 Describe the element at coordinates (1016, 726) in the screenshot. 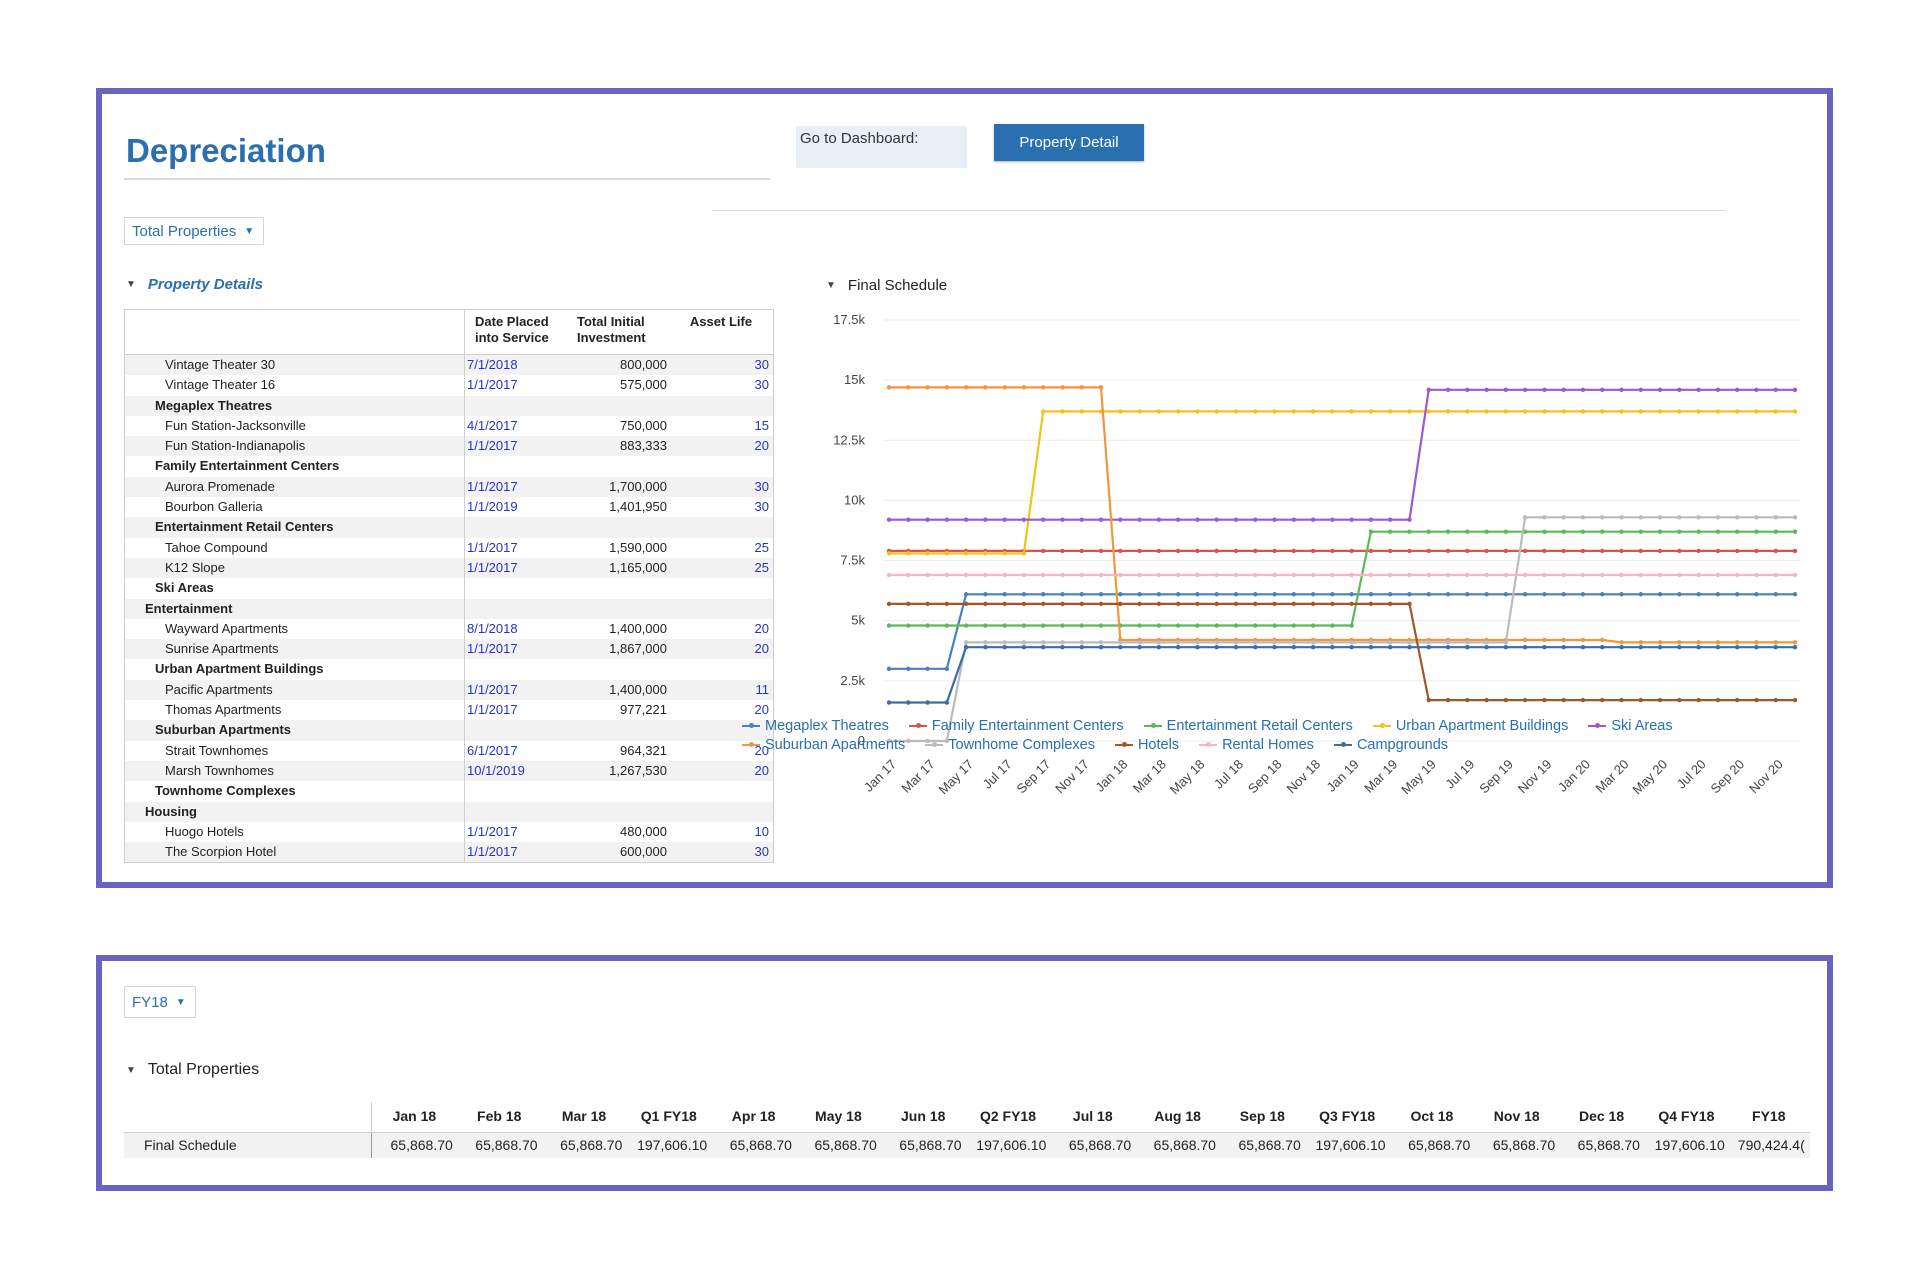

I see `legend-item: Family Entertainment Centers` at that location.